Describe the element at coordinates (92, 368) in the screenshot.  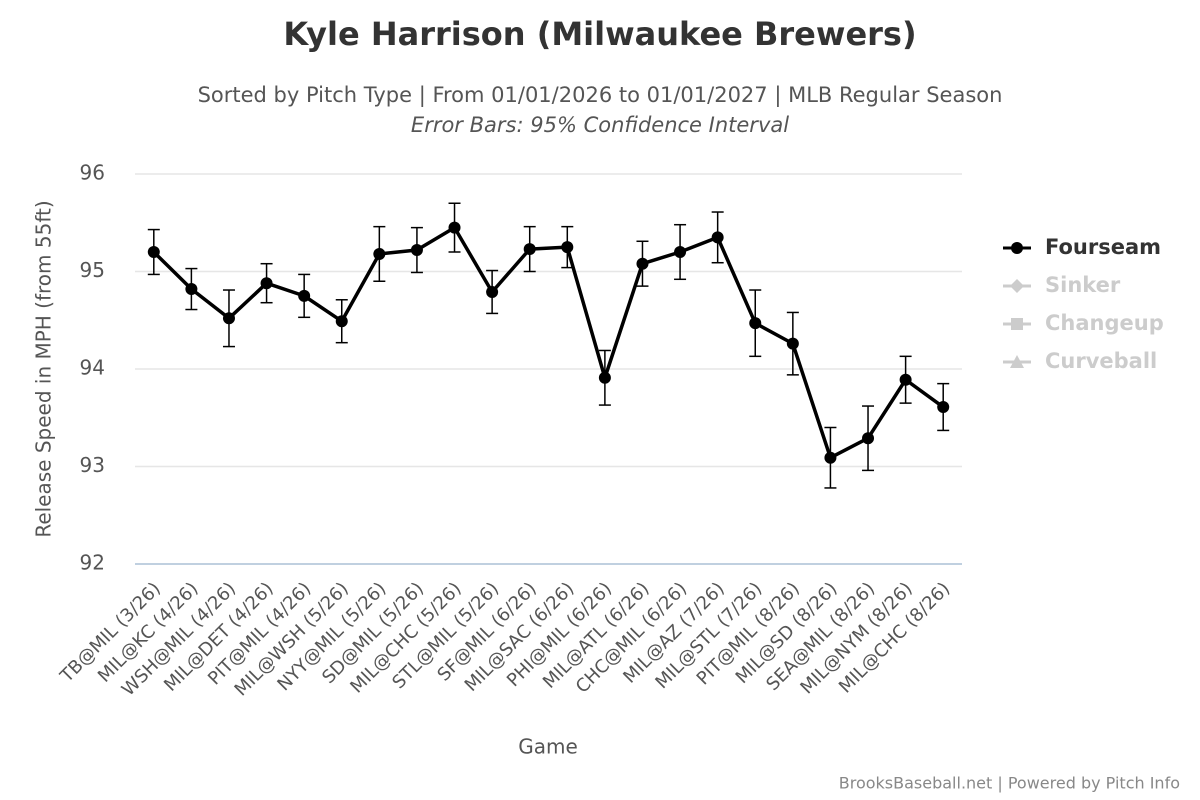
I see `y-tick-label: 94` at that location.